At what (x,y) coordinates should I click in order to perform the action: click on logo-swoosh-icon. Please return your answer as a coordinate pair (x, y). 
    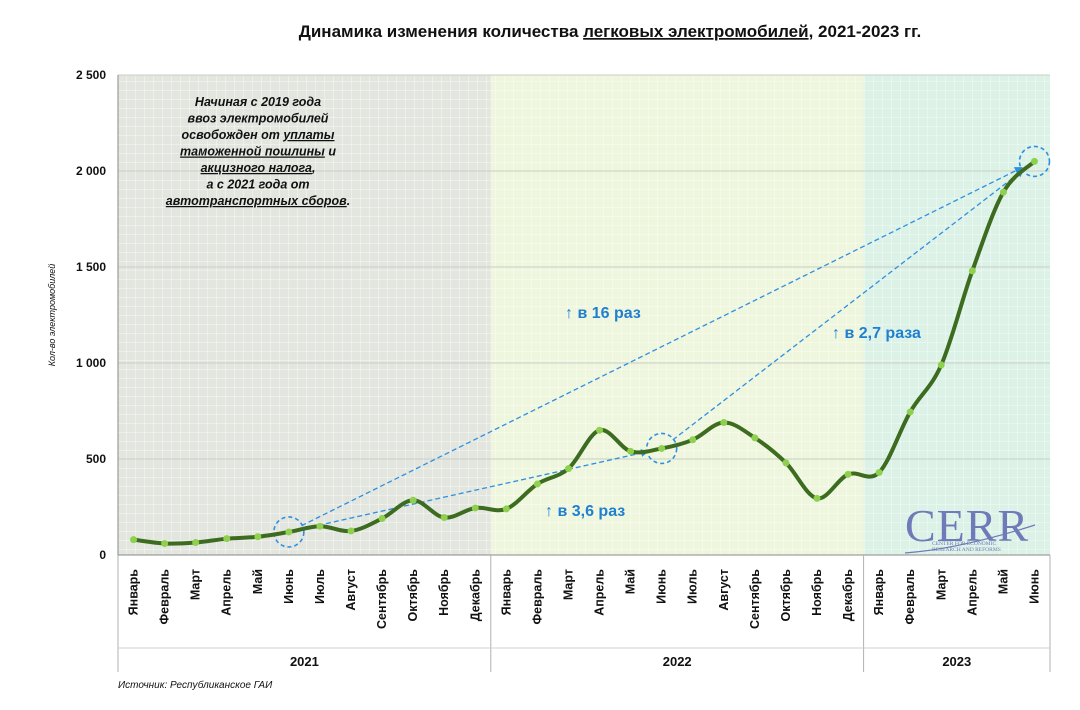
    Looking at the image, I should click on (970, 539).